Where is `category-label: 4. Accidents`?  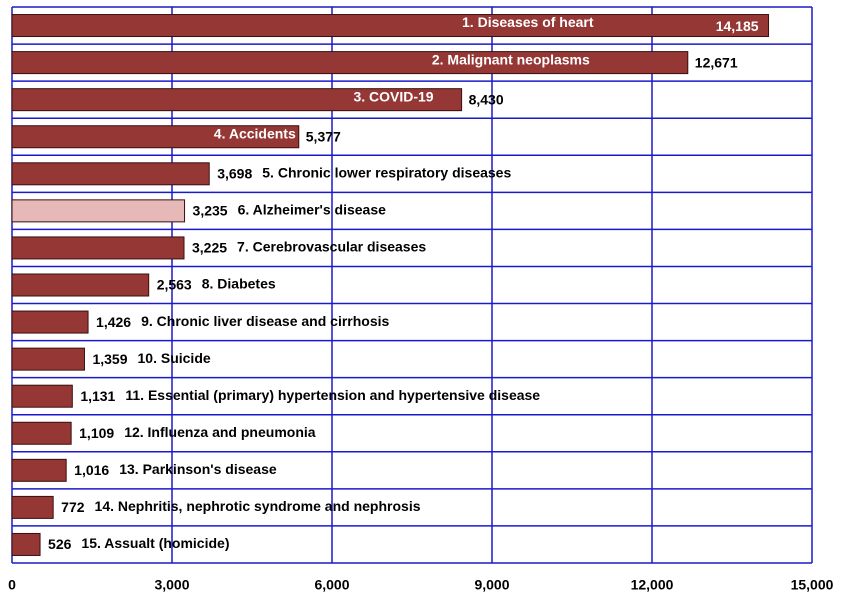 category-label: 4. Accidents is located at coordinates (255, 133).